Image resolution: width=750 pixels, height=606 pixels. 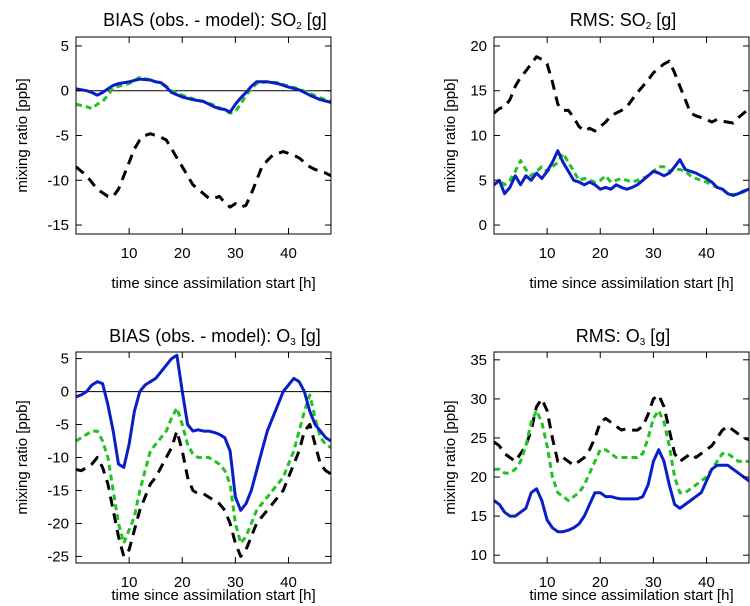 I want to click on chart-title: BIAS (obs. - model): O3 [g], so click(x=215, y=337).